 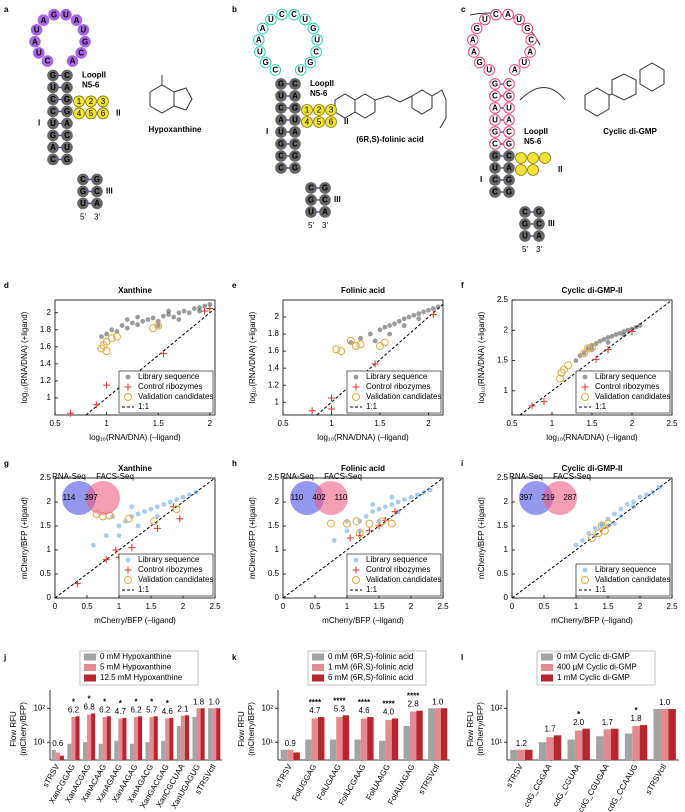 What do you see at coordinates (506, 501) in the screenshot?
I see `y-tick-label: 2` at bounding box center [506, 501].